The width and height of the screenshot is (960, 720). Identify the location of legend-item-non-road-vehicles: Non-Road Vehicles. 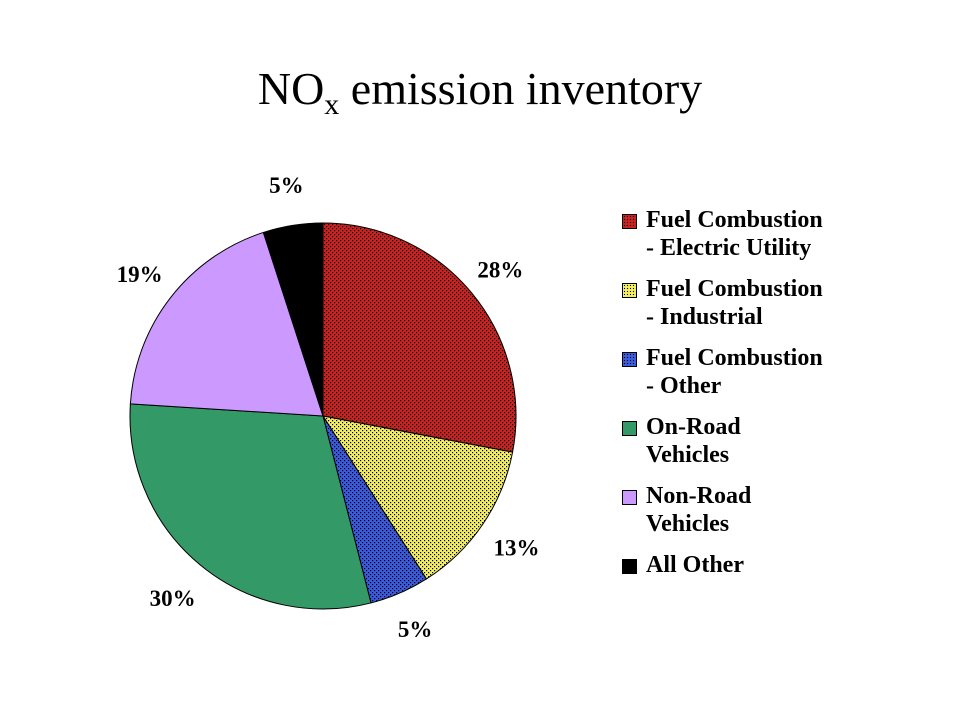
(772, 510).